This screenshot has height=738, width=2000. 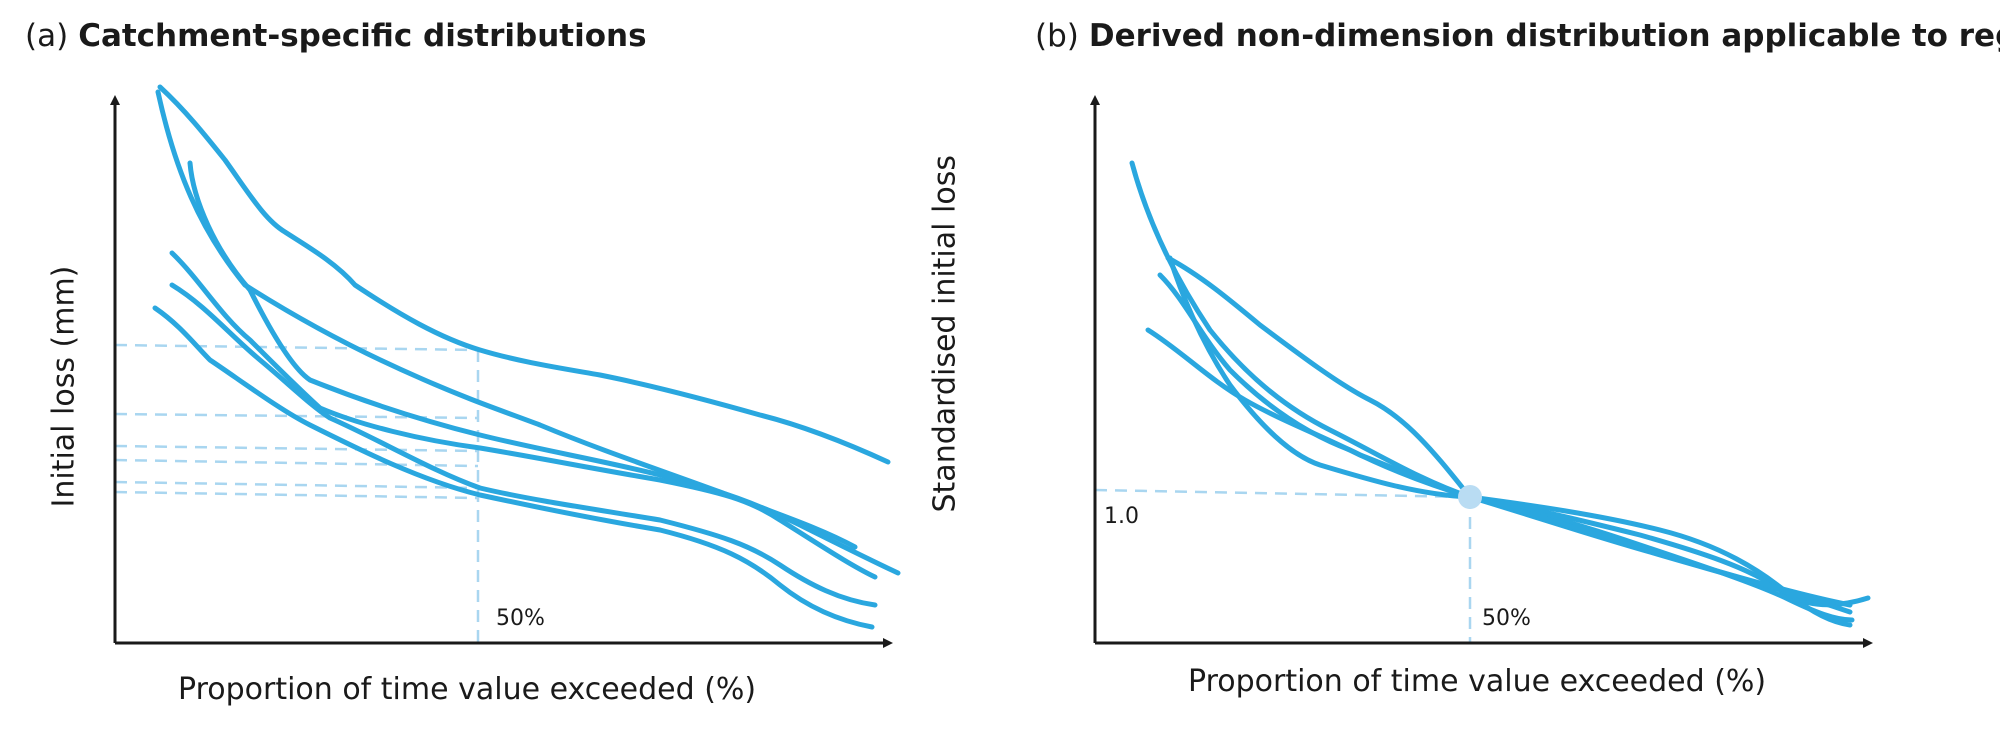 What do you see at coordinates (1506, 618) in the screenshot?
I see `panel-b-50-label: 50%` at bounding box center [1506, 618].